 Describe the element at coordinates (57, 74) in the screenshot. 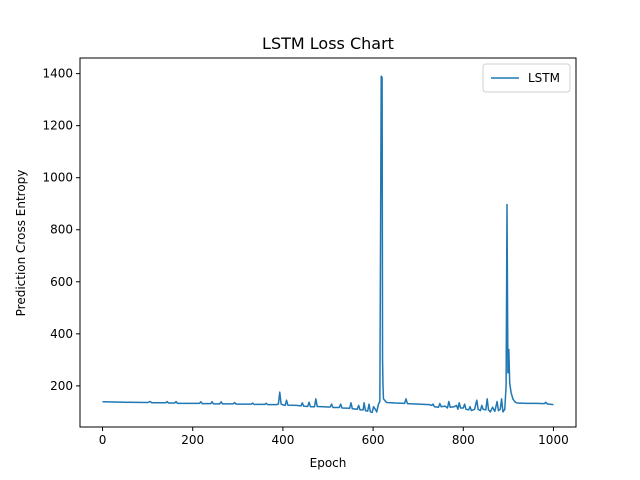

I see `y-tick-label: 1400` at that location.